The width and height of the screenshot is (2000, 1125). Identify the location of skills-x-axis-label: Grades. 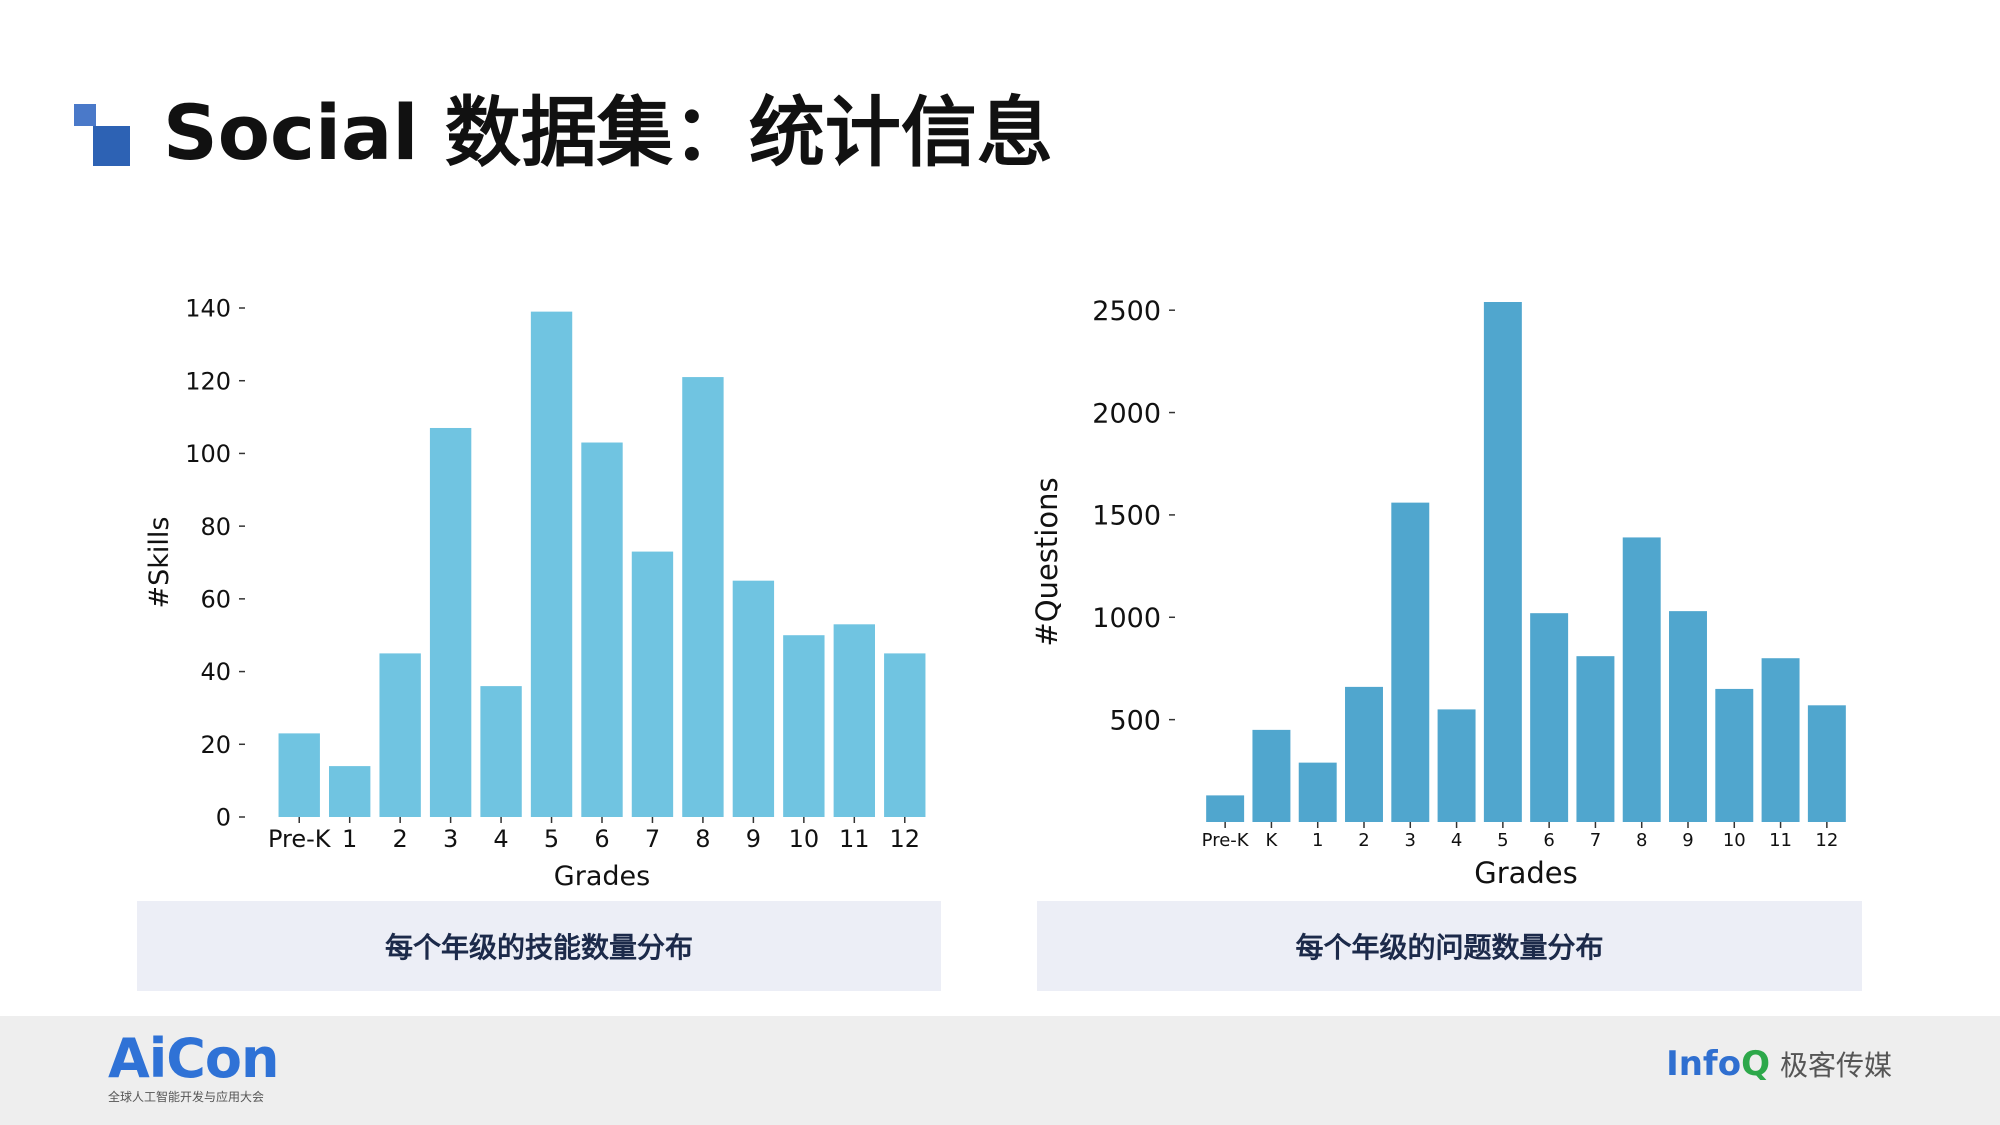
(602, 876).